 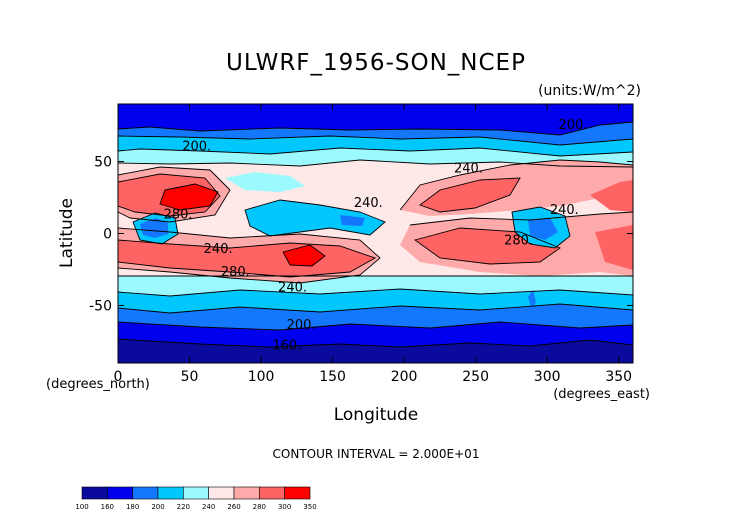 What do you see at coordinates (157, 507) in the screenshot?
I see `colorbar-level-label: 200` at bounding box center [157, 507].